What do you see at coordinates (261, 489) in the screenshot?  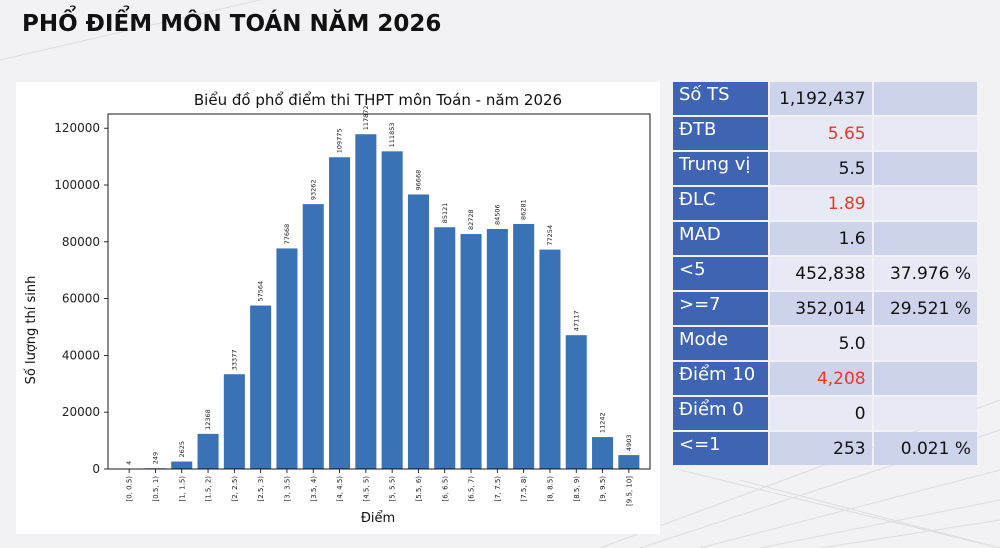 I see `x-tick-label: [2.5, 3)` at bounding box center [261, 489].